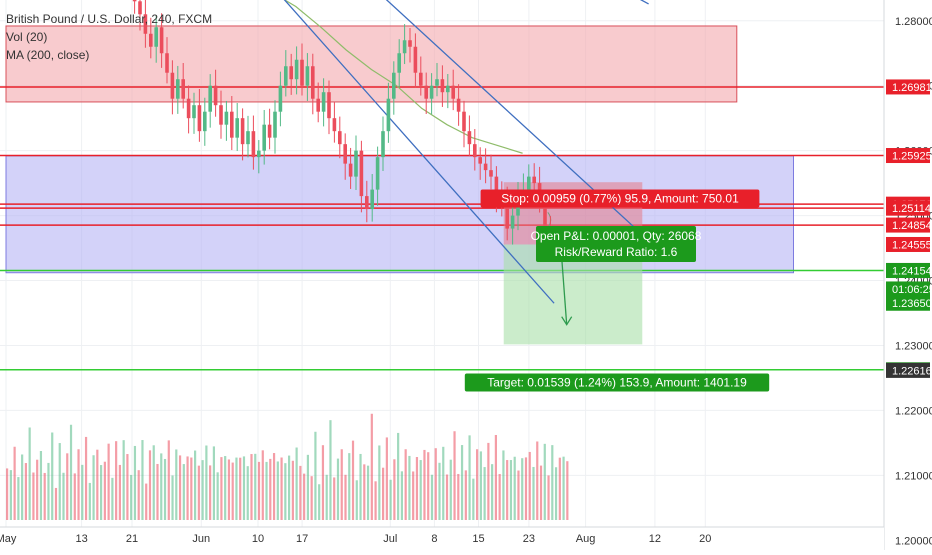 The width and height of the screenshot is (932, 555). Describe the element at coordinates (620, 198) in the screenshot. I see `stop-label-background` at that location.